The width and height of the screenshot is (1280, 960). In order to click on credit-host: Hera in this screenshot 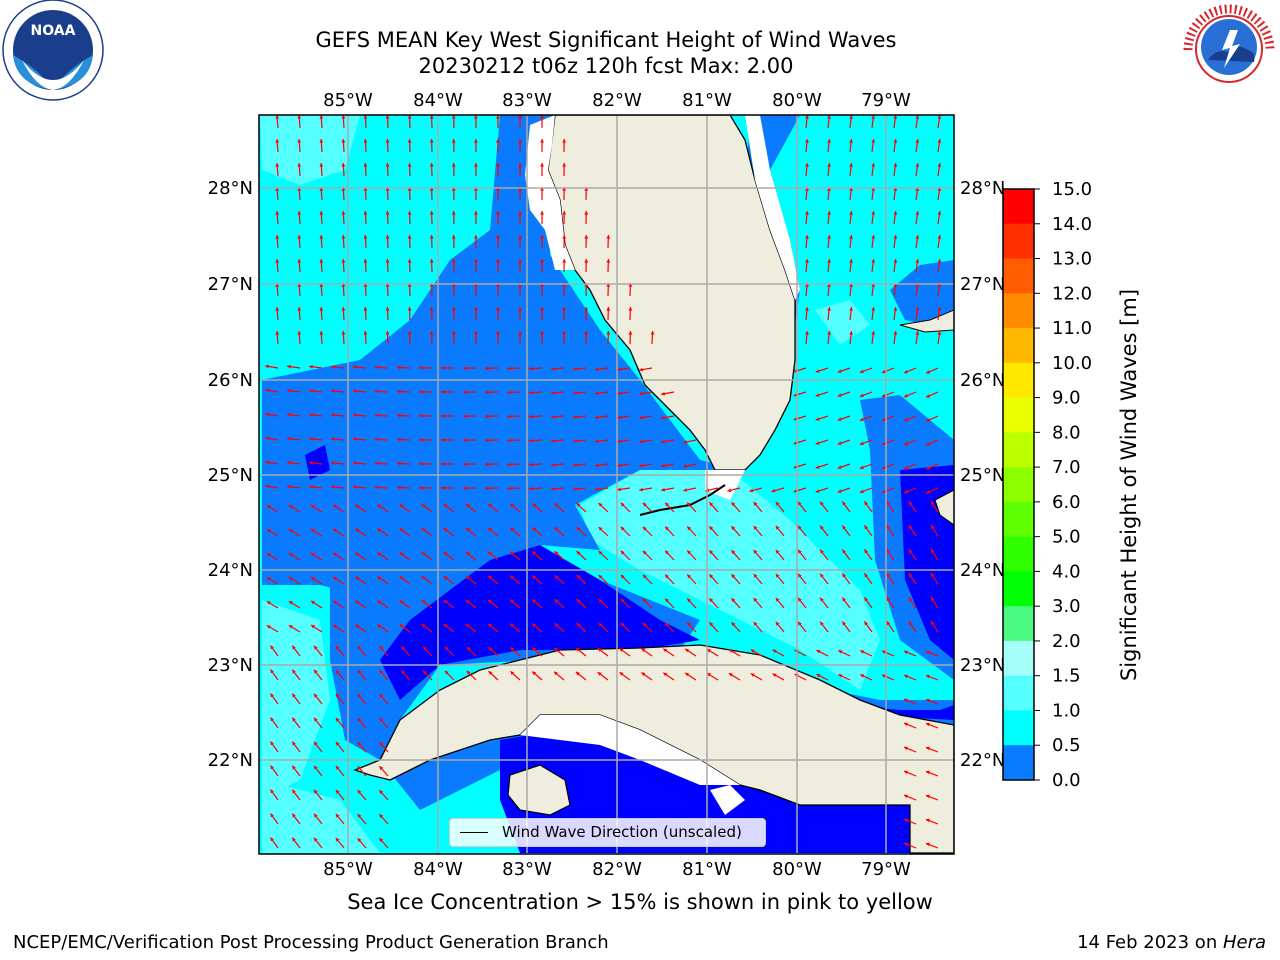, I will do `click(1244, 942)`.